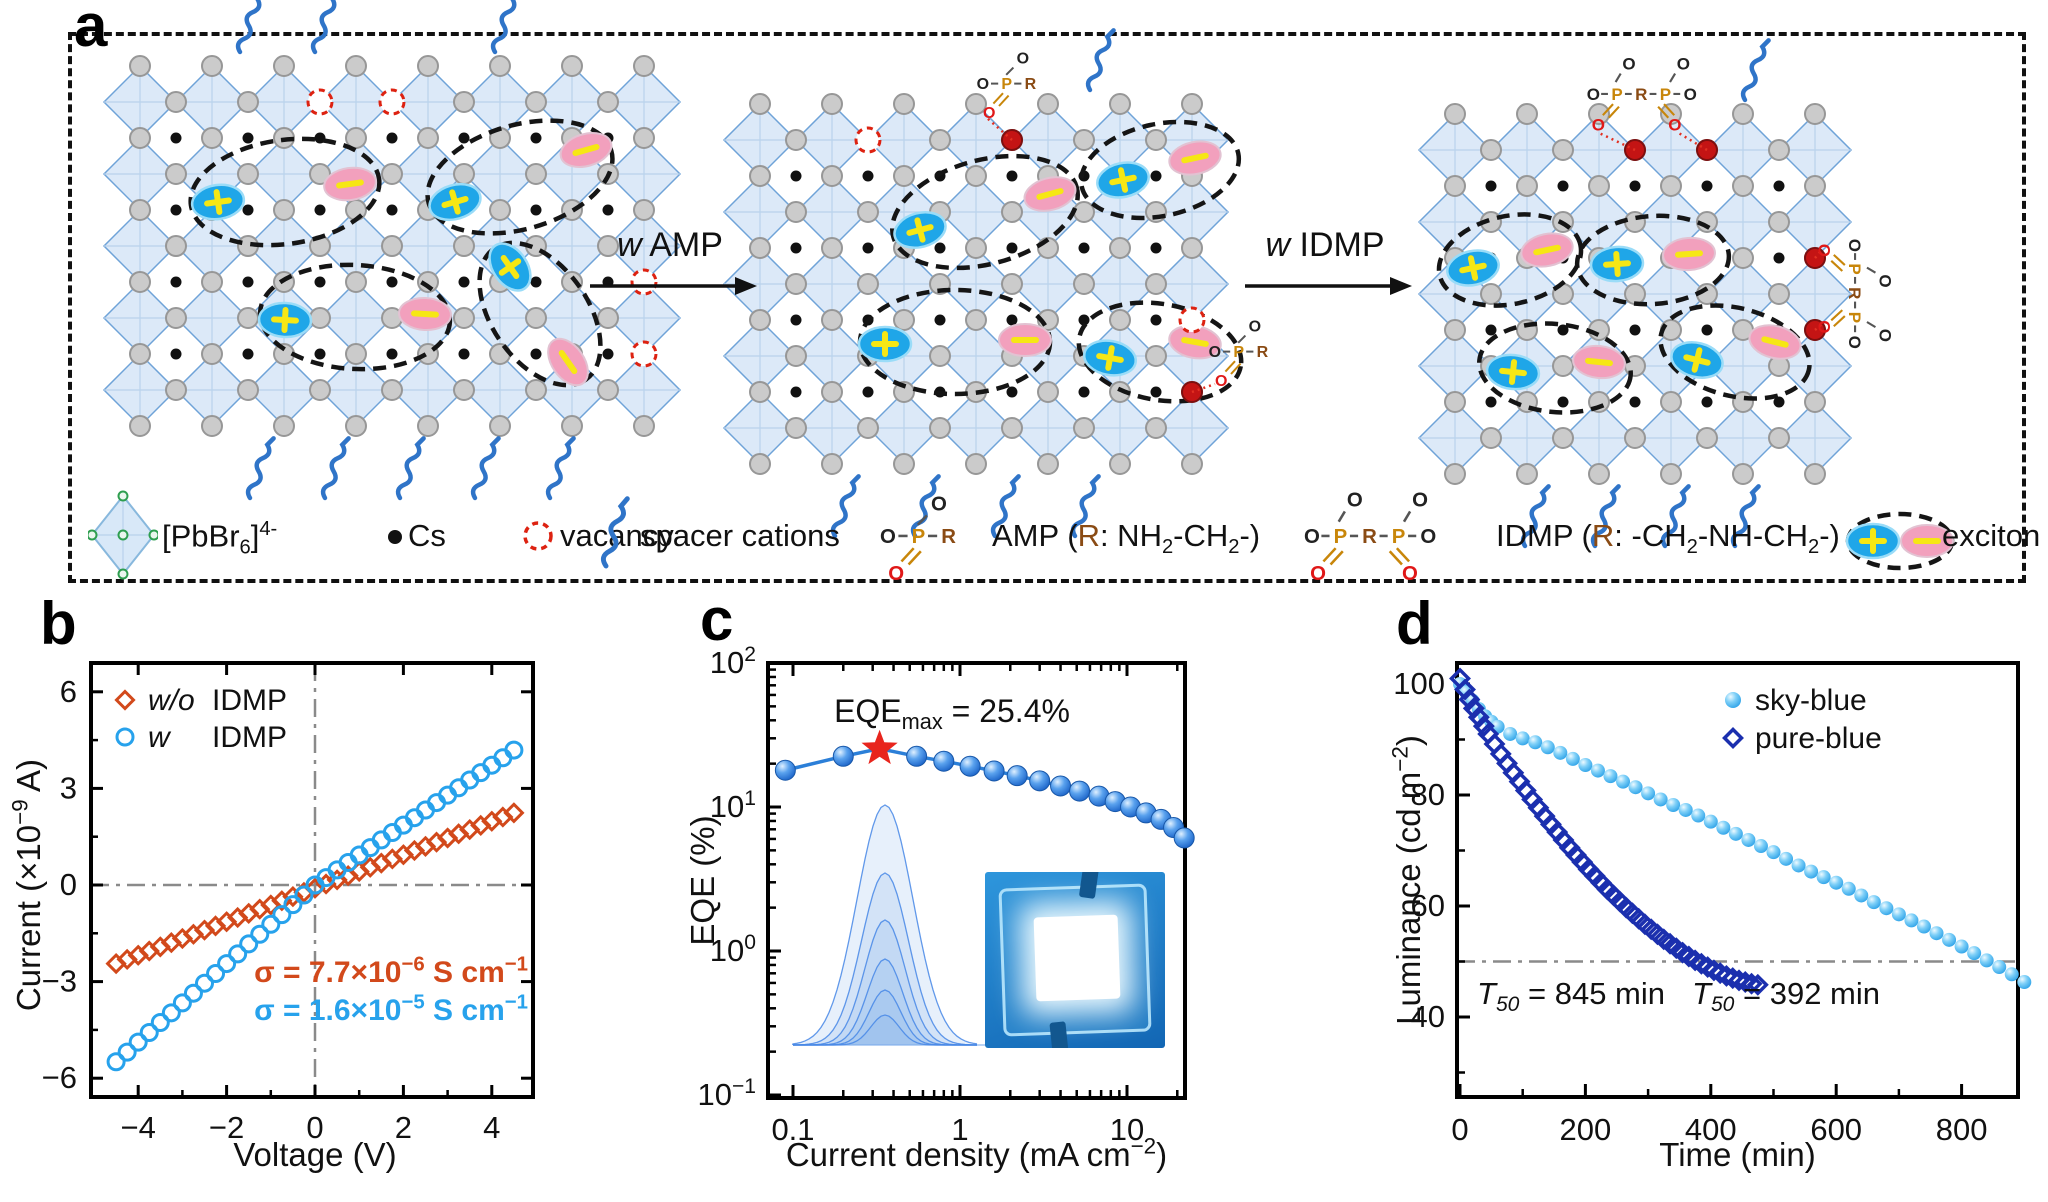 Image resolution: width=2048 pixels, height=1202 pixels. I want to click on vacancy-icon, so click(538, 536).